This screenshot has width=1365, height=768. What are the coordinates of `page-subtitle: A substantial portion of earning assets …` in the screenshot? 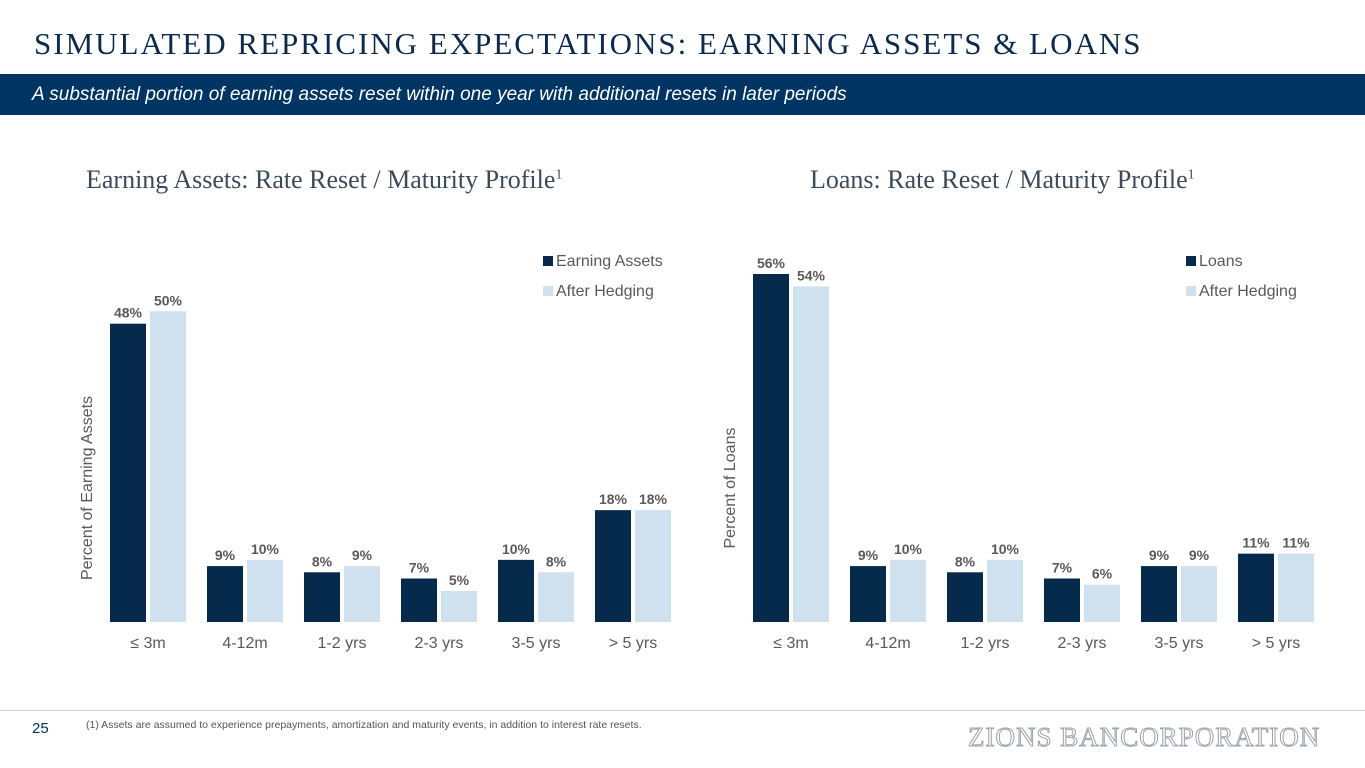 It's located at (439, 94).